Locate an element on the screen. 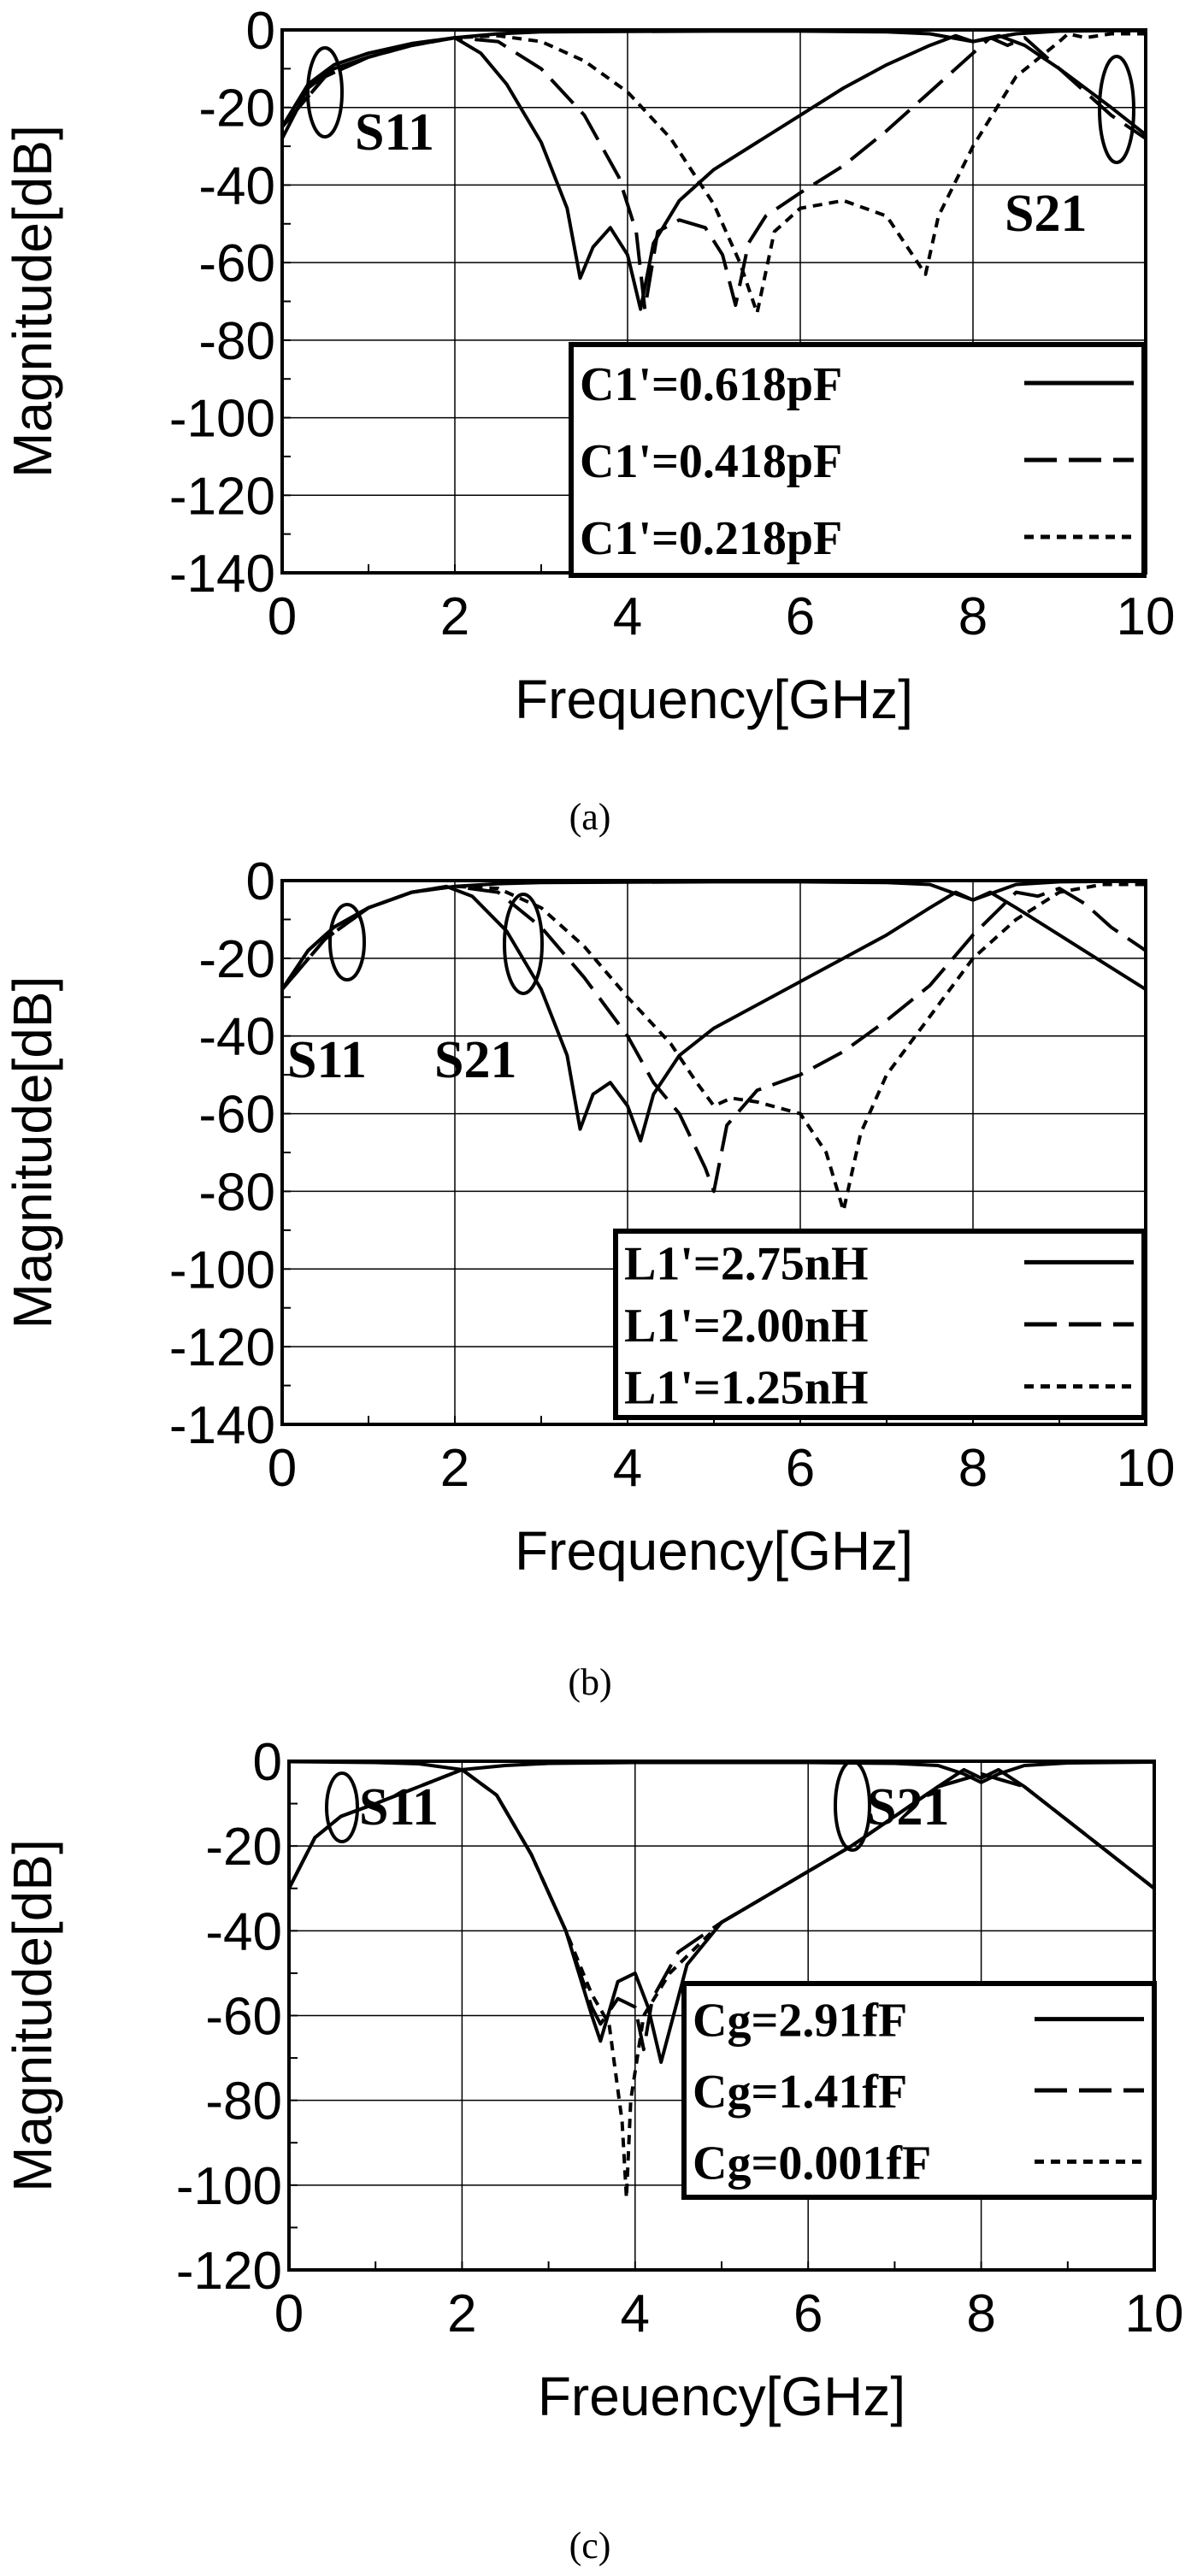  legend-label: Cg=1.41fF is located at coordinates (800, 2093).